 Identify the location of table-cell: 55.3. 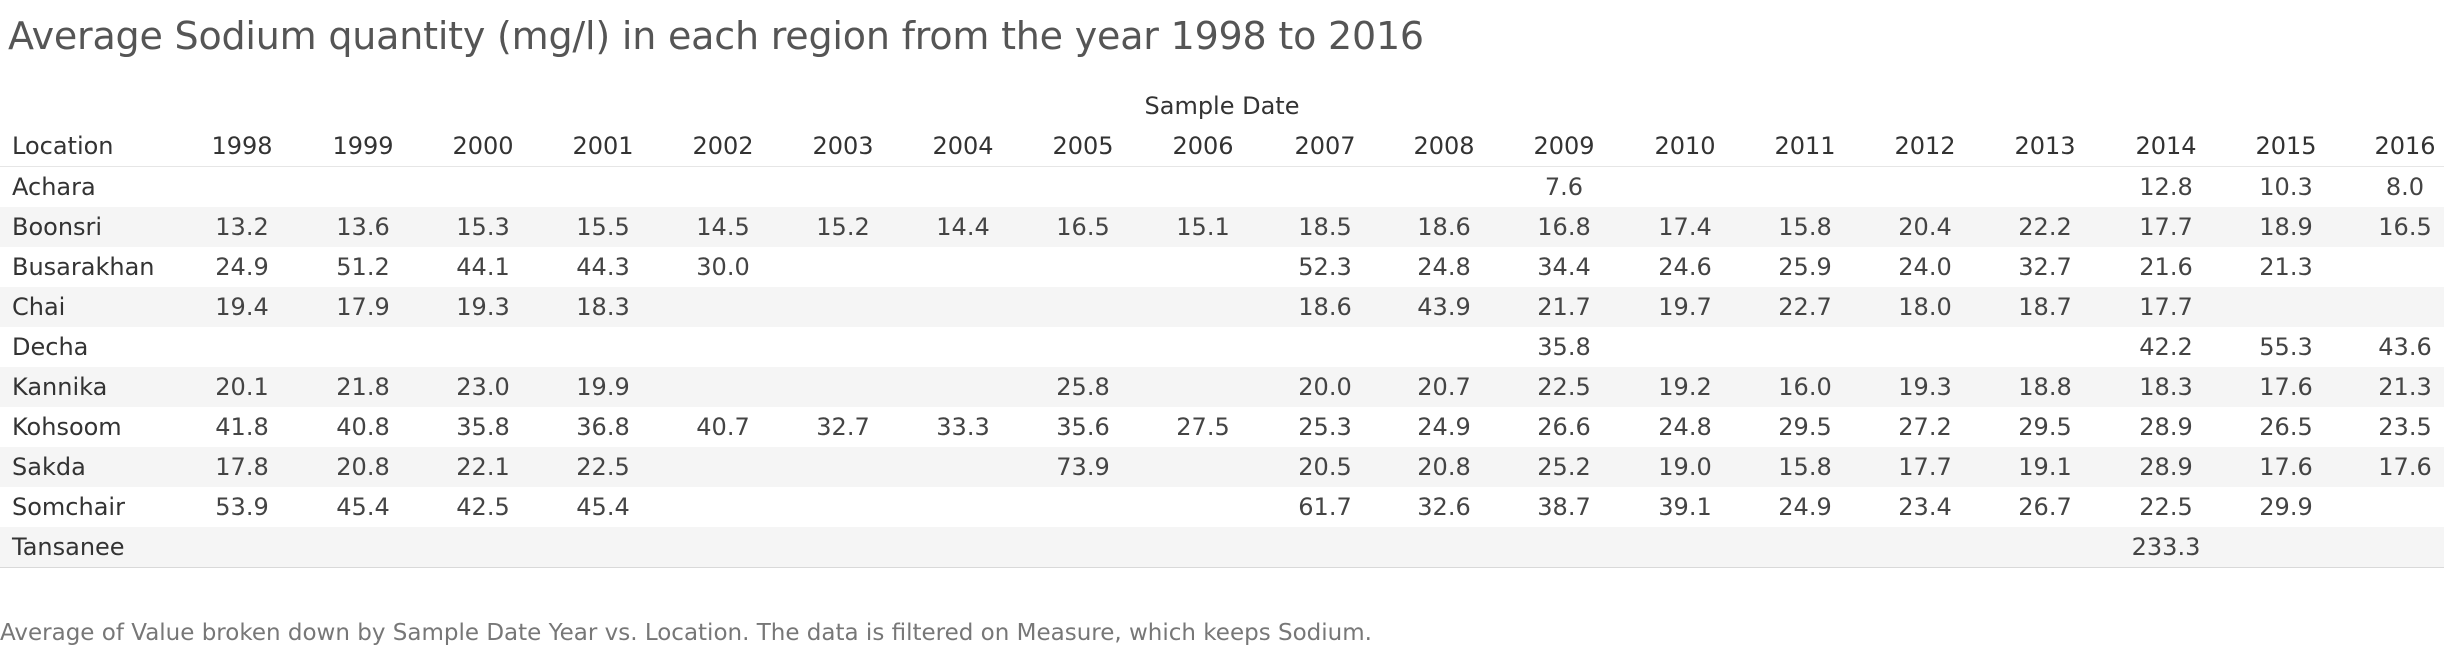
(2286, 347).